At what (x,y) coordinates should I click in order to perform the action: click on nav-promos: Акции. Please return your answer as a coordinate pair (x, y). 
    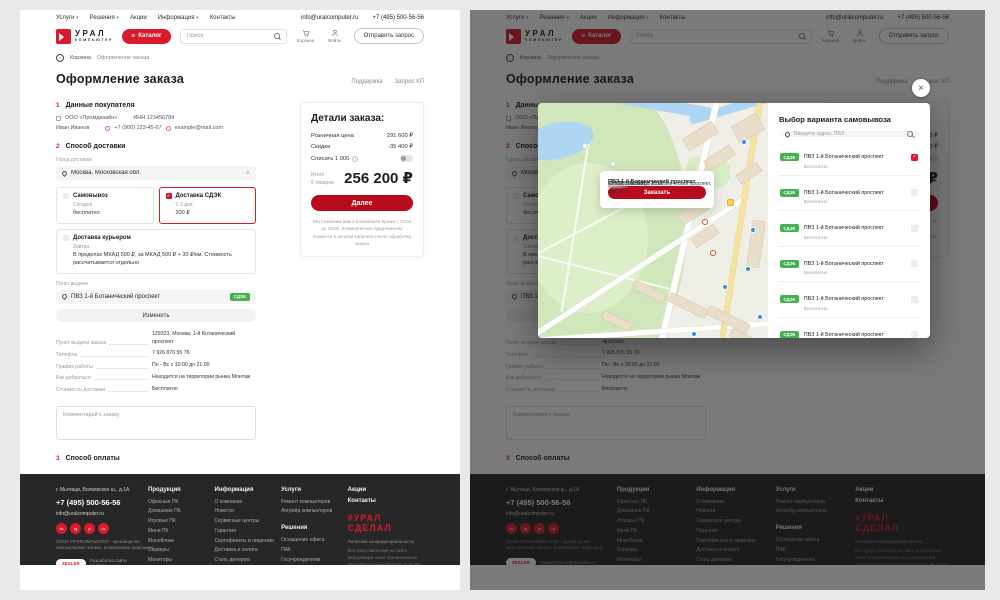
    Looking at the image, I should click on (138, 18).